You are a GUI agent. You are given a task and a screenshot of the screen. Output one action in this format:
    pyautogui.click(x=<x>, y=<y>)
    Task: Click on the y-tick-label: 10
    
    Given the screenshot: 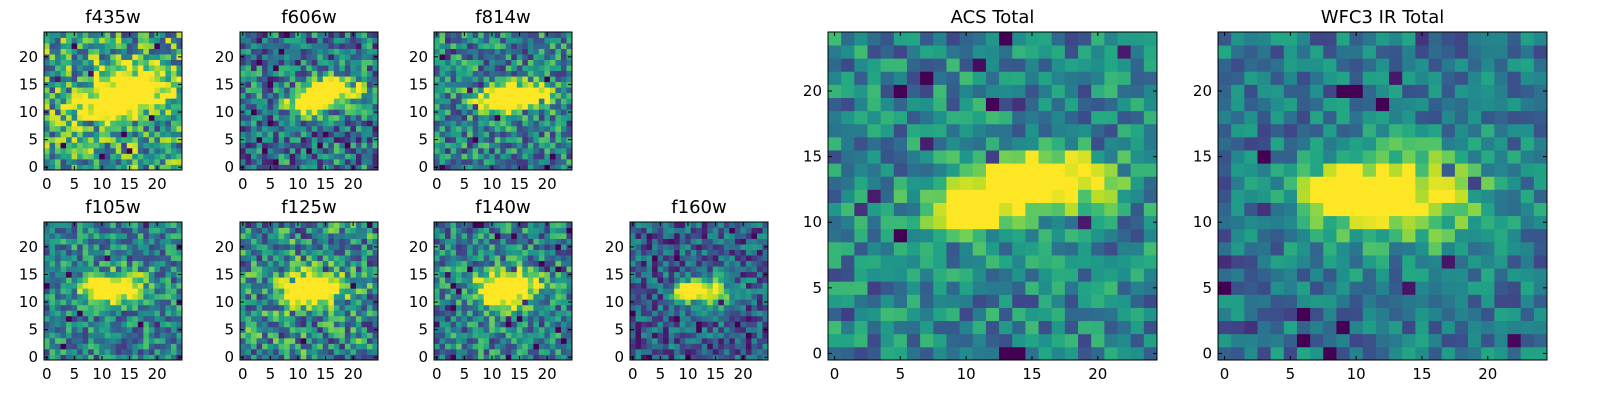 What is the action you would take?
    pyautogui.click(x=418, y=112)
    